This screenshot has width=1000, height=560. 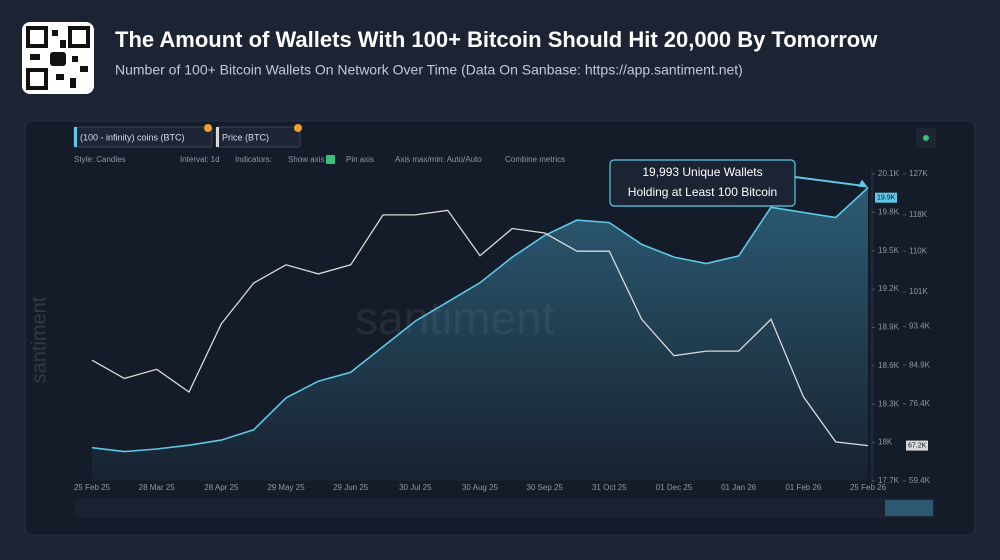 I want to click on value-tag-label: 19.9K, so click(x=886, y=198).